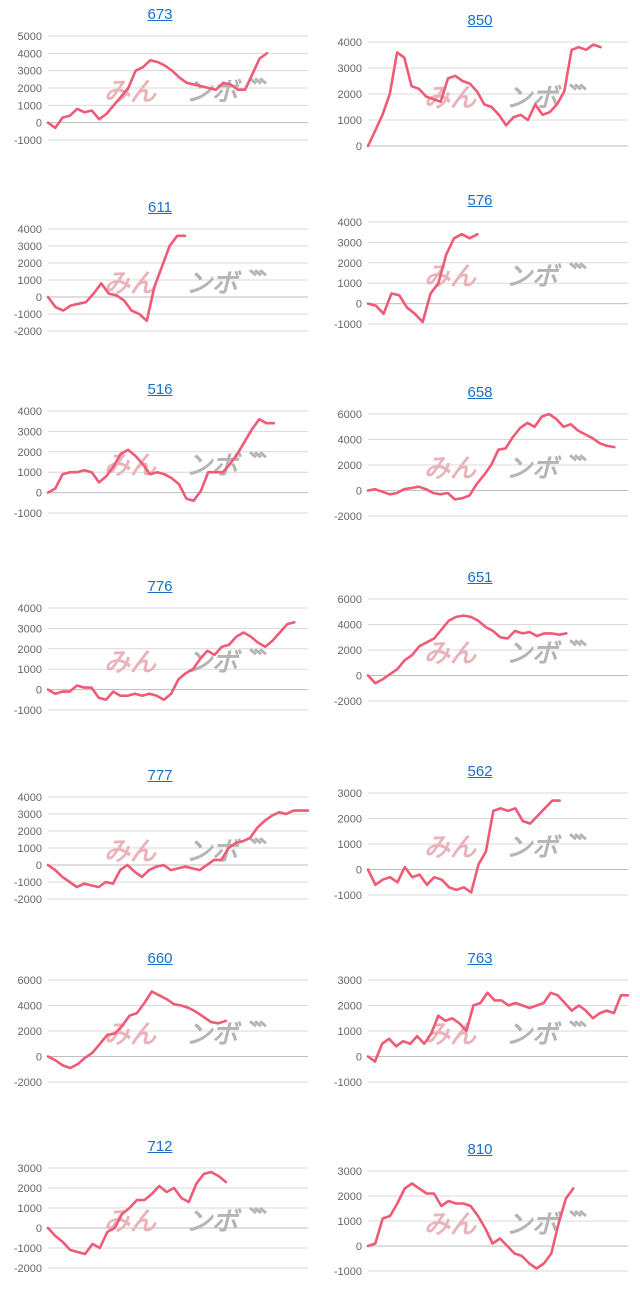 This screenshot has width=640, height=1311. I want to click on chart-panel: 562 -1000 0 1000 2000 3000 みん ンボ, so click(480, 834).